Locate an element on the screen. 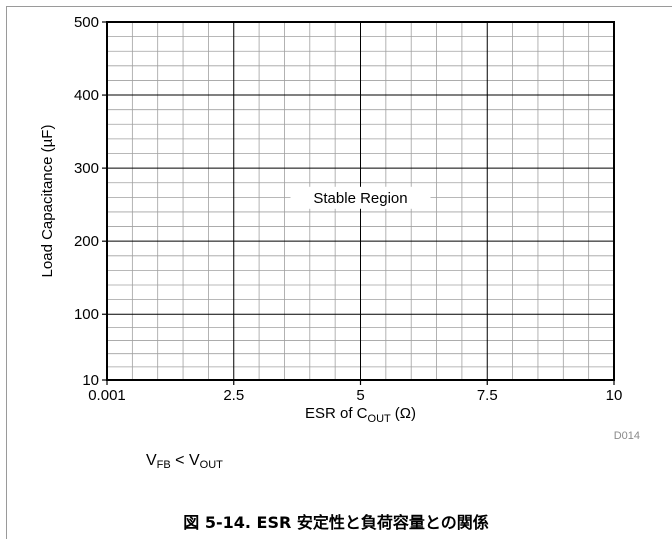 The height and width of the screenshot is (539, 672). x-axis-label-unit: (Ω) is located at coordinates (405, 413).